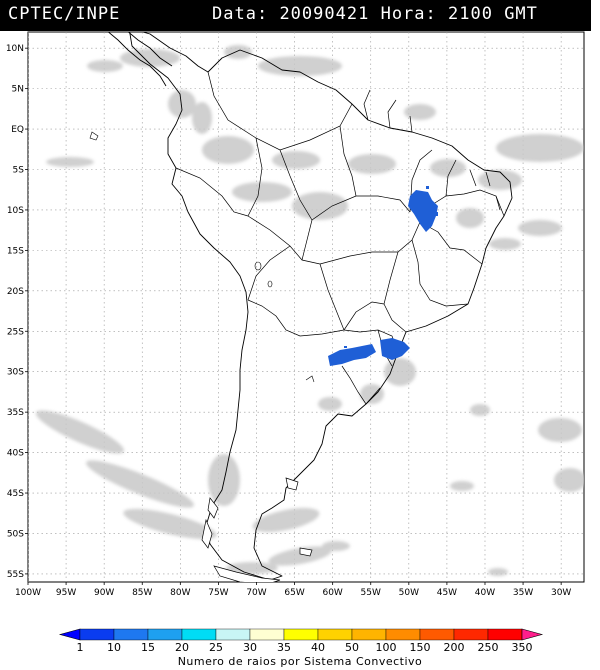 This screenshot has width=600, height=670. Describe the element at coordinates (386, 647) in the screenshot. I see `colorbar-tick-label: 100` at that location.